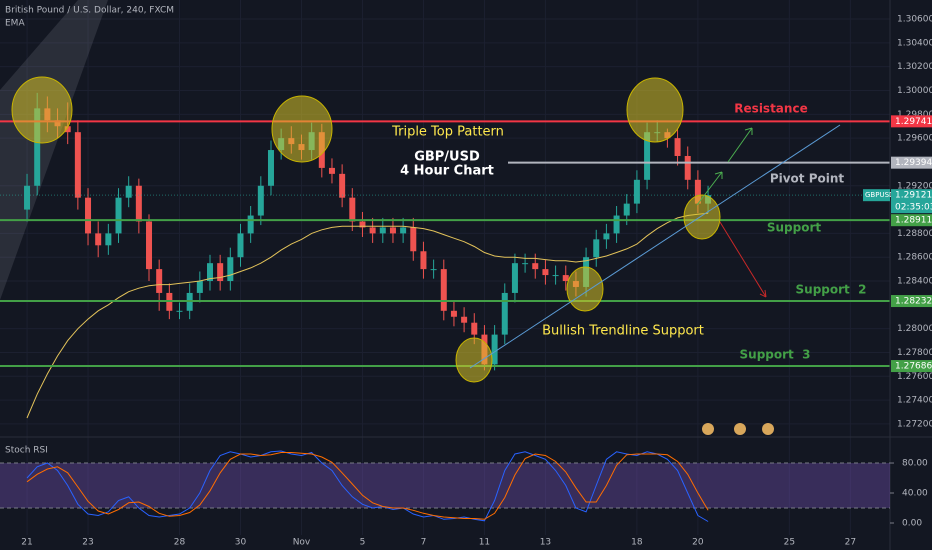  What do you see at coordinates (914, 20) in the screenshot?
I see `y-tick-label: 1.30600` at bounding box center [914, 20].